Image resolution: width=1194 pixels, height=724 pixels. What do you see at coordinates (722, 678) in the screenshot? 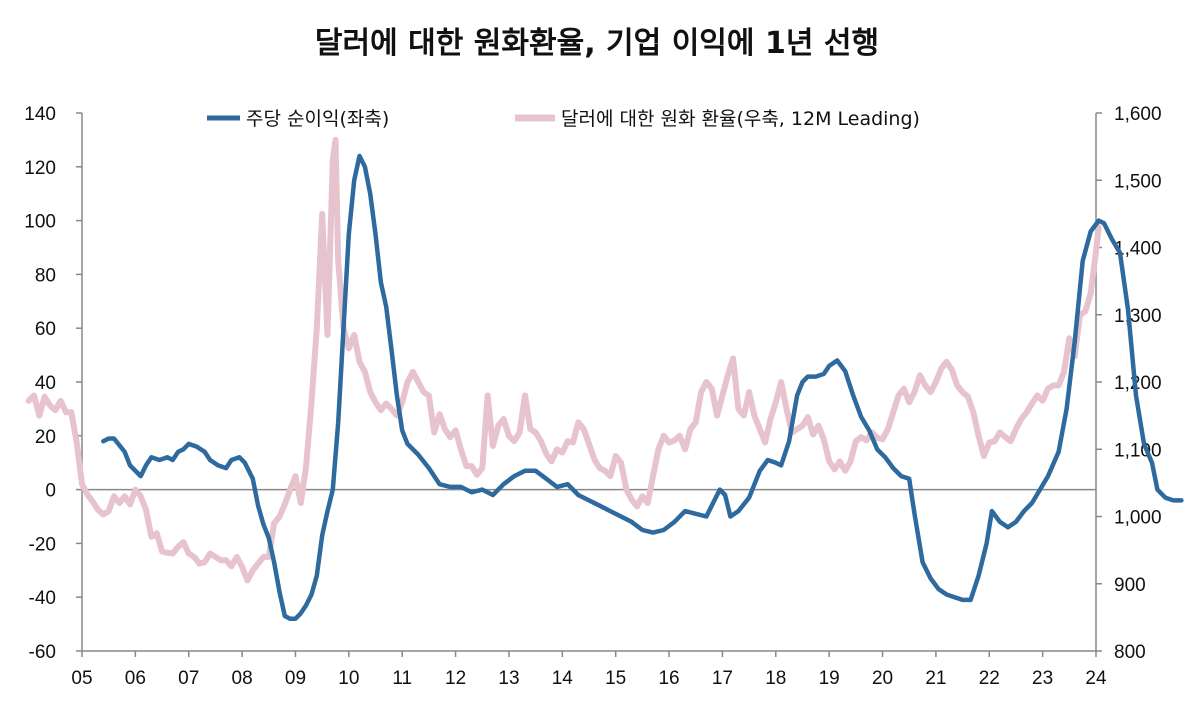
I see `x-tick-label: 17` at bounding box center [722, 678].